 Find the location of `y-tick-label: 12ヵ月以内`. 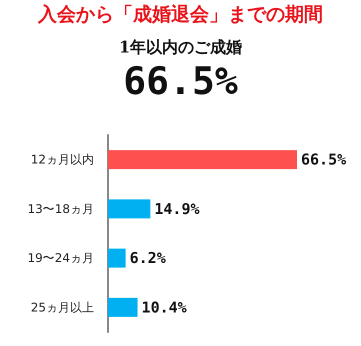

y-tick-label: 12ヵ月以内 is located at coordinates (62, 159).